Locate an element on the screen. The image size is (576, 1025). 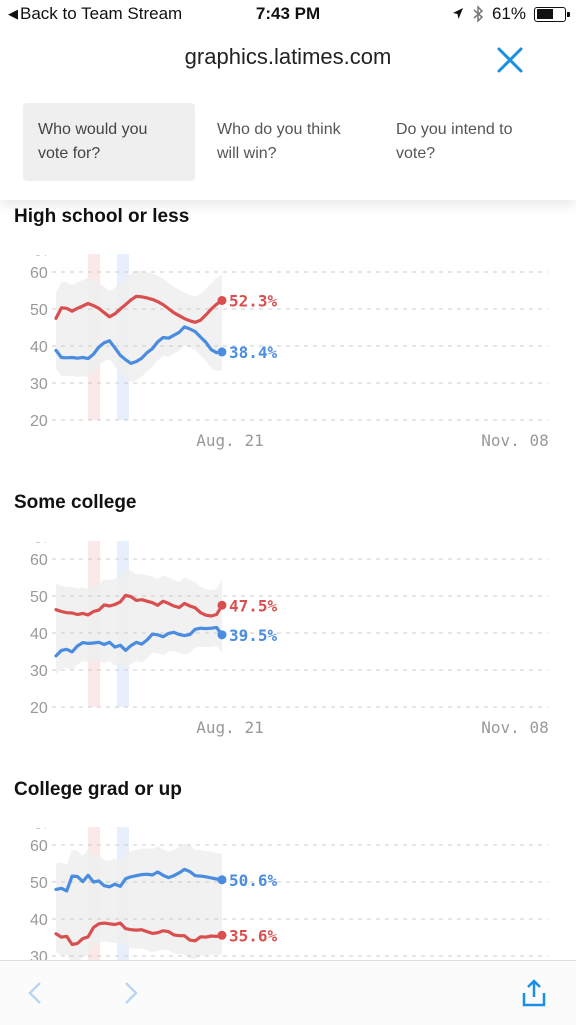
section-title-high-school: High school or less is located at coordinates (102, 216).